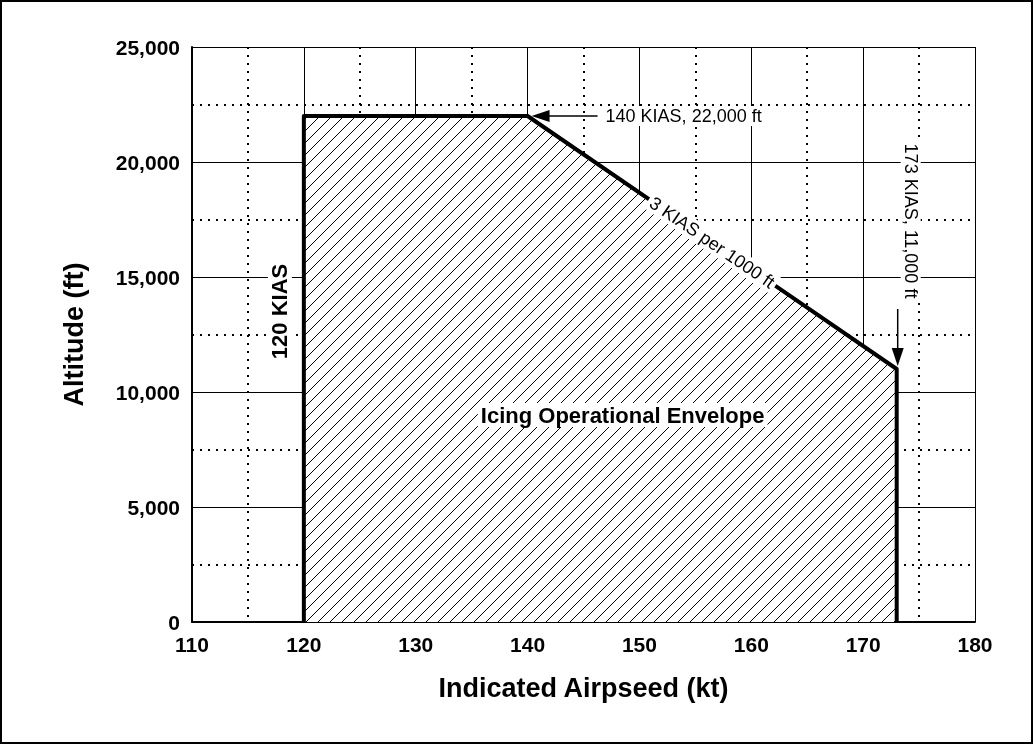 This screenshot has width=1033, height=744. Describe the element at coordinates (147, 277) in the screenshot. I see `y-tick-label: 15,000` at that location.